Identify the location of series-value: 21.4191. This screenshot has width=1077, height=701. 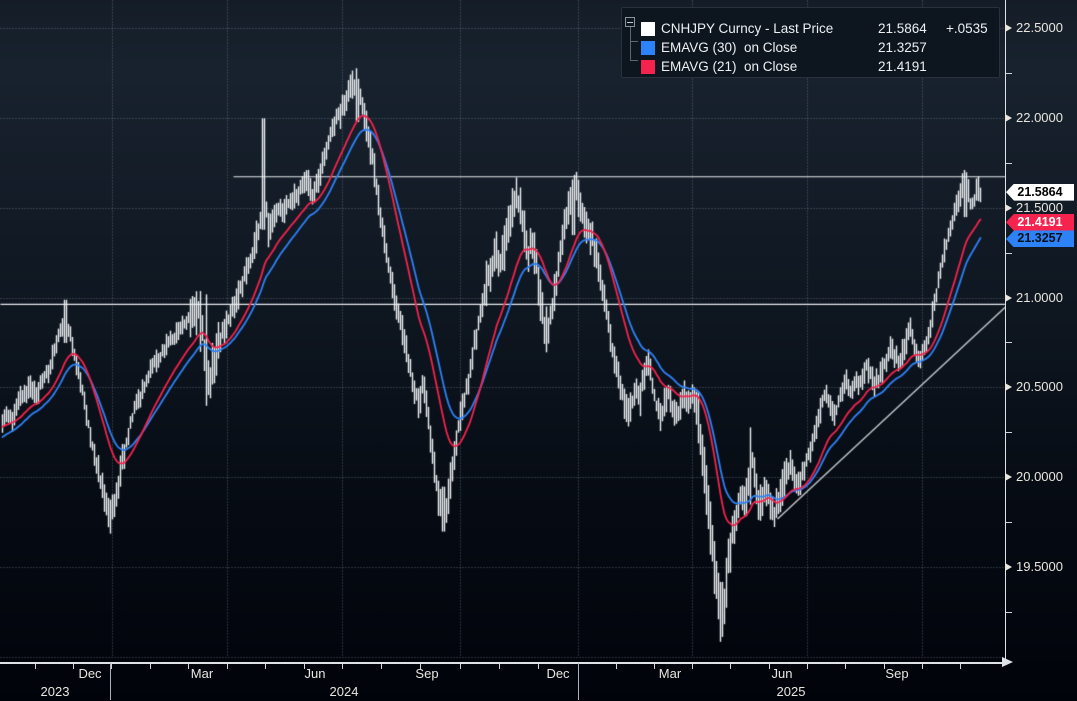
(902, 66).